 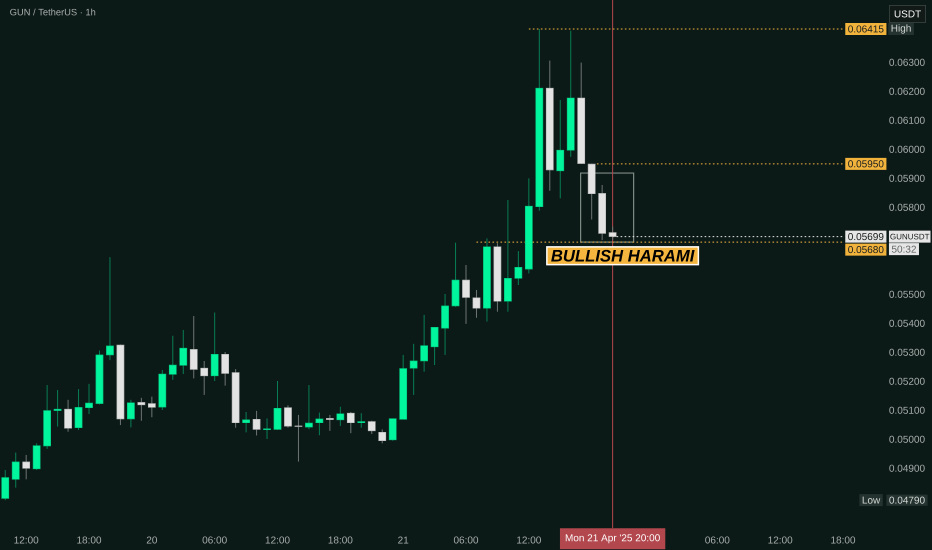 What do you see at coordinates (907, 381) in the screenshot?
I see `y-tick-label: 0.05200` at bounding box center [907, 381].